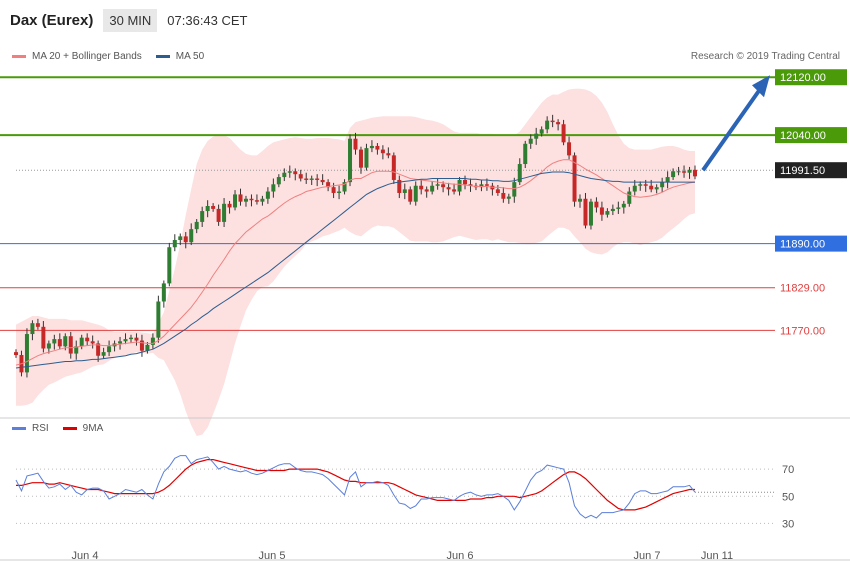 The image size is (850, 576). What do you see at coordinates (802, 245) in the screenshot?
I see `level-label-3: 11890.00` at bounding box center [802, 245].